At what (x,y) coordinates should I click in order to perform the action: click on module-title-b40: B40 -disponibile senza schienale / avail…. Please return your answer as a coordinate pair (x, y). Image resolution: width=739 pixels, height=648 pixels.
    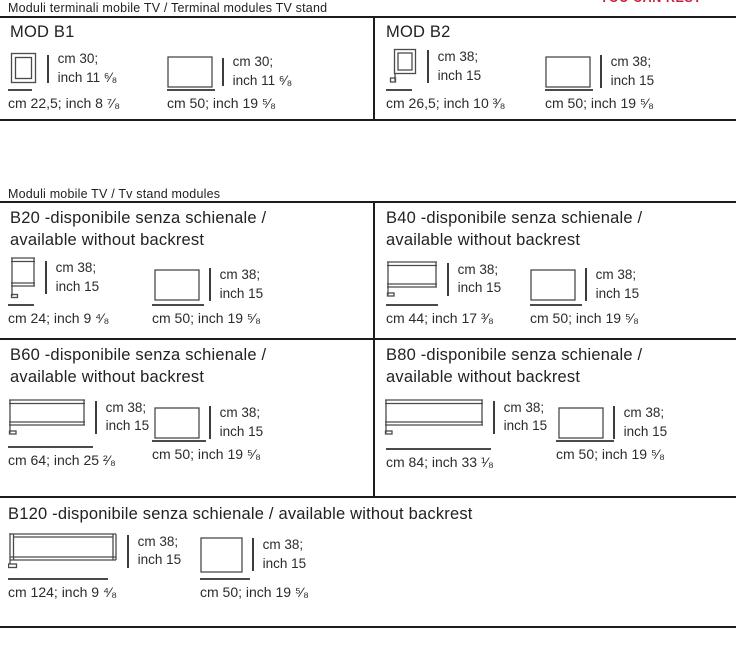
    Looking at the image, I should click on (514, 229).